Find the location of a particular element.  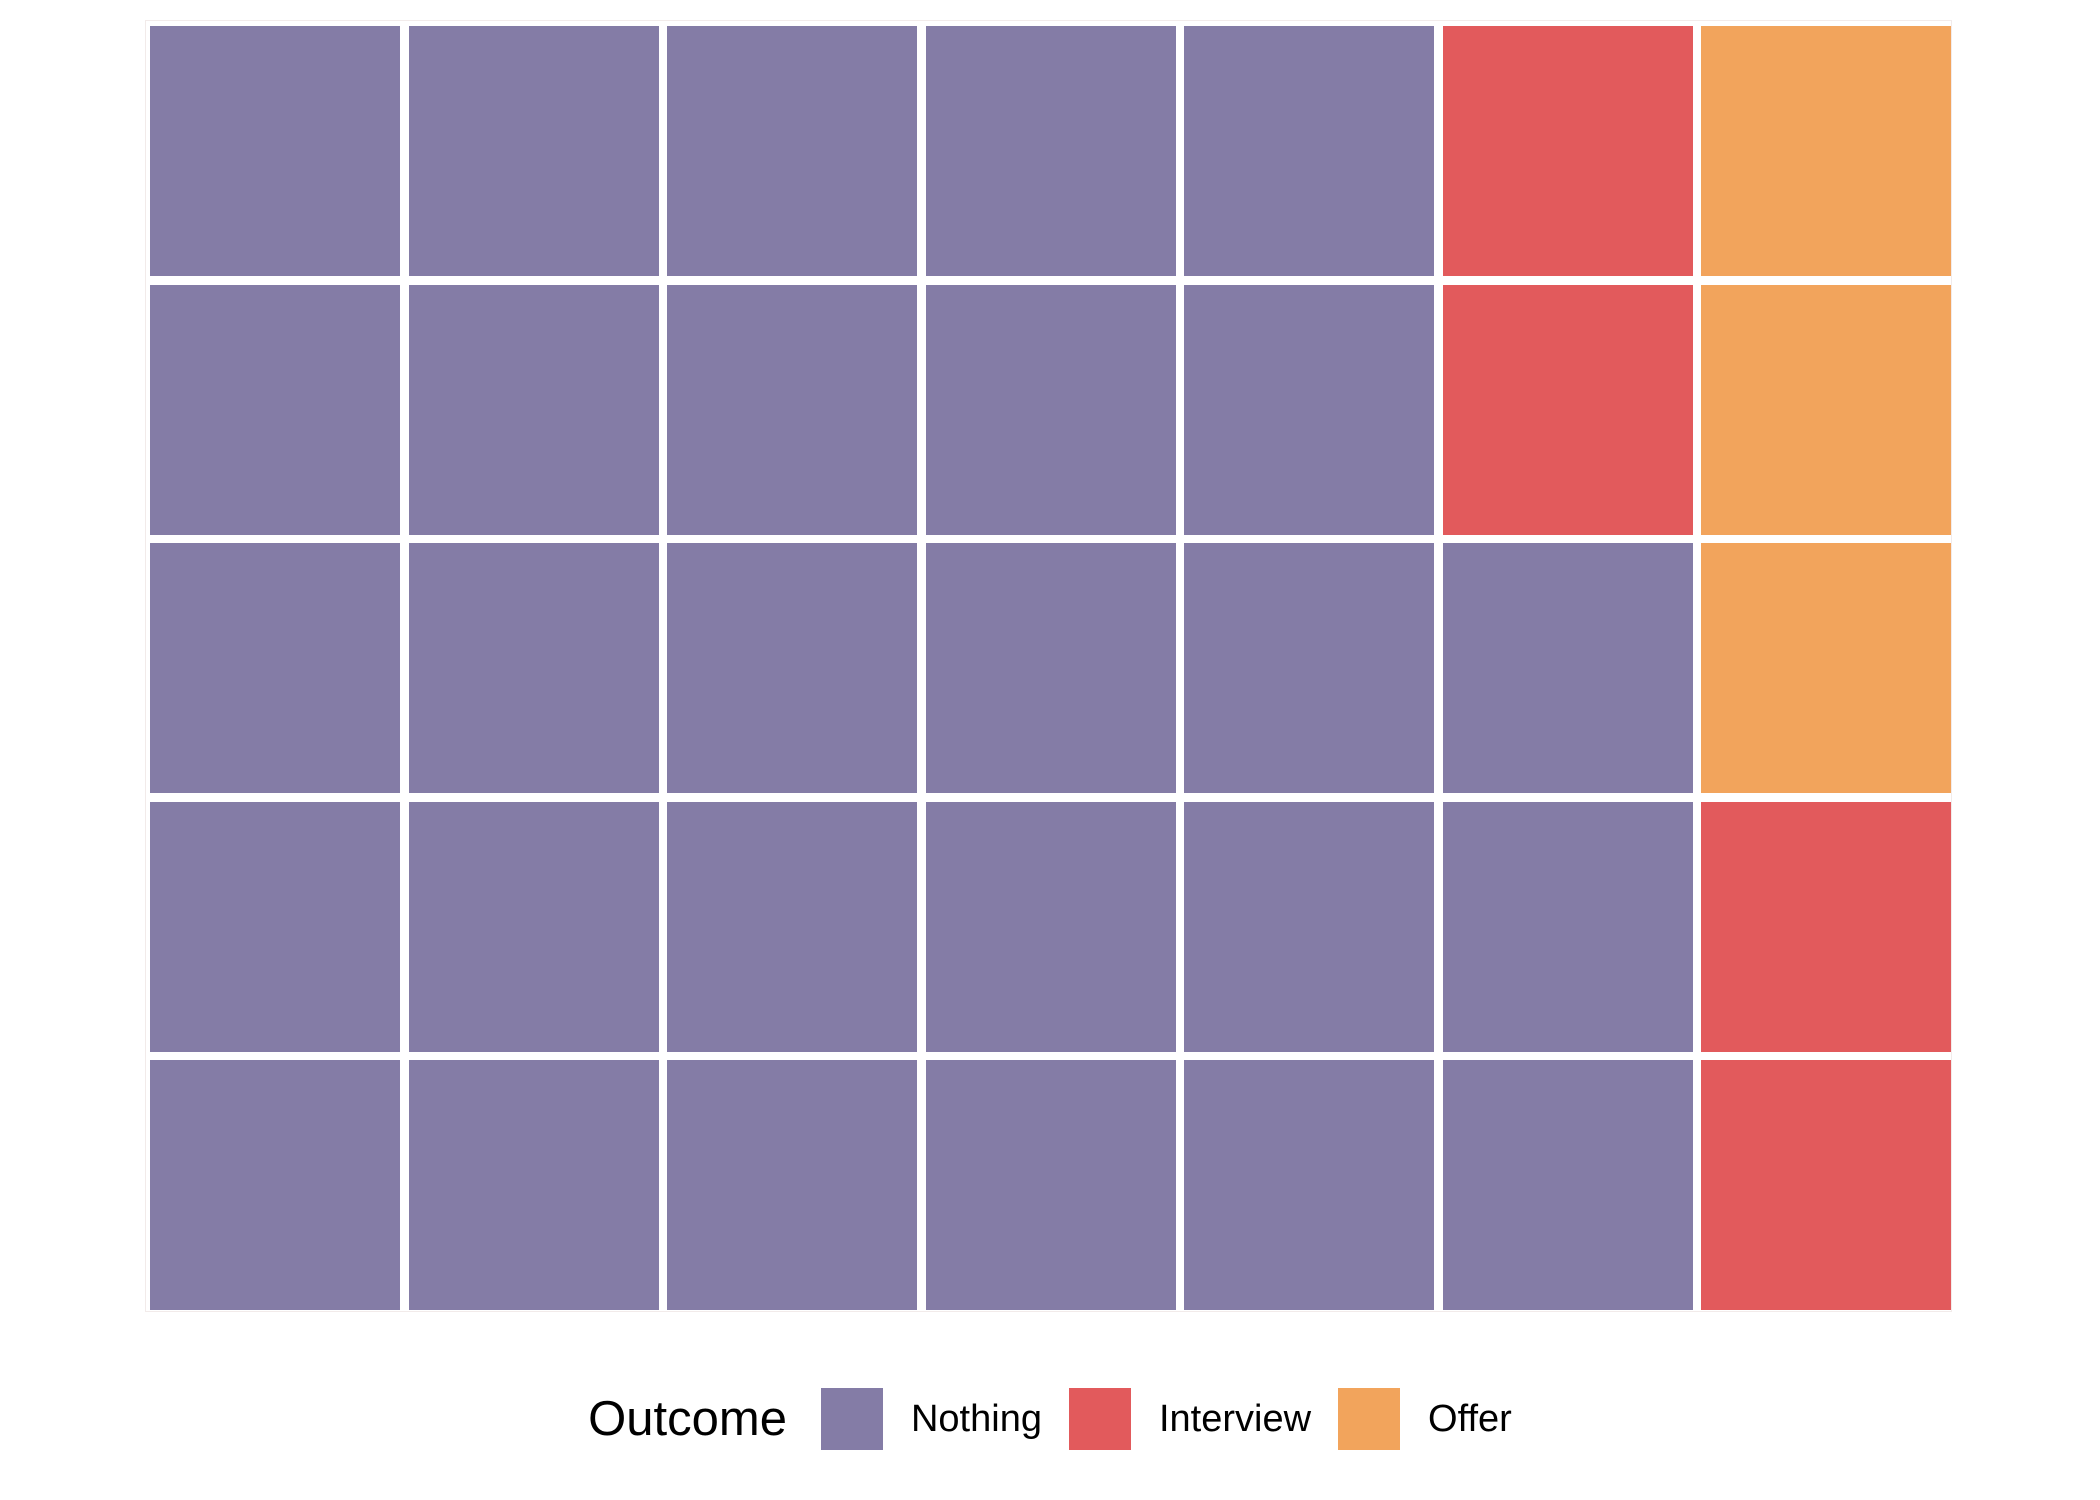

legend: Outcome Nothing Interview Offer is located at coordinates (1050, 1419).